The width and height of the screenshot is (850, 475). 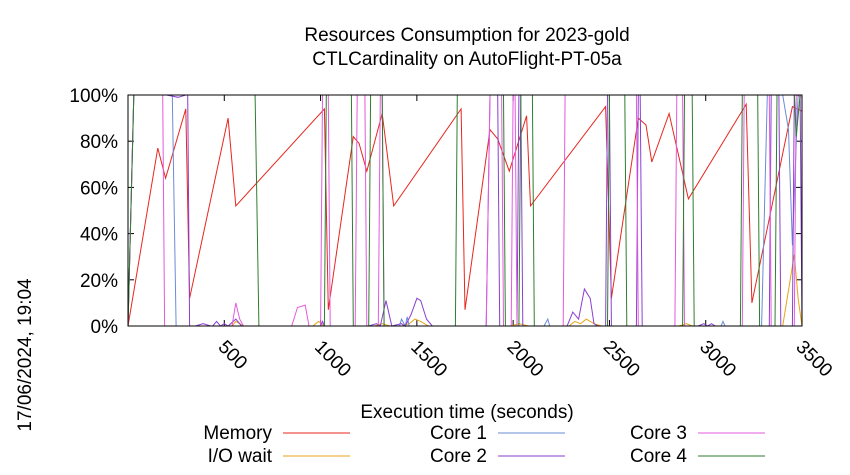 What do you see at coordinates (332, 359) in the screenshot?
I see `x-tick-label: 1000` at bounding box center [332, 359].